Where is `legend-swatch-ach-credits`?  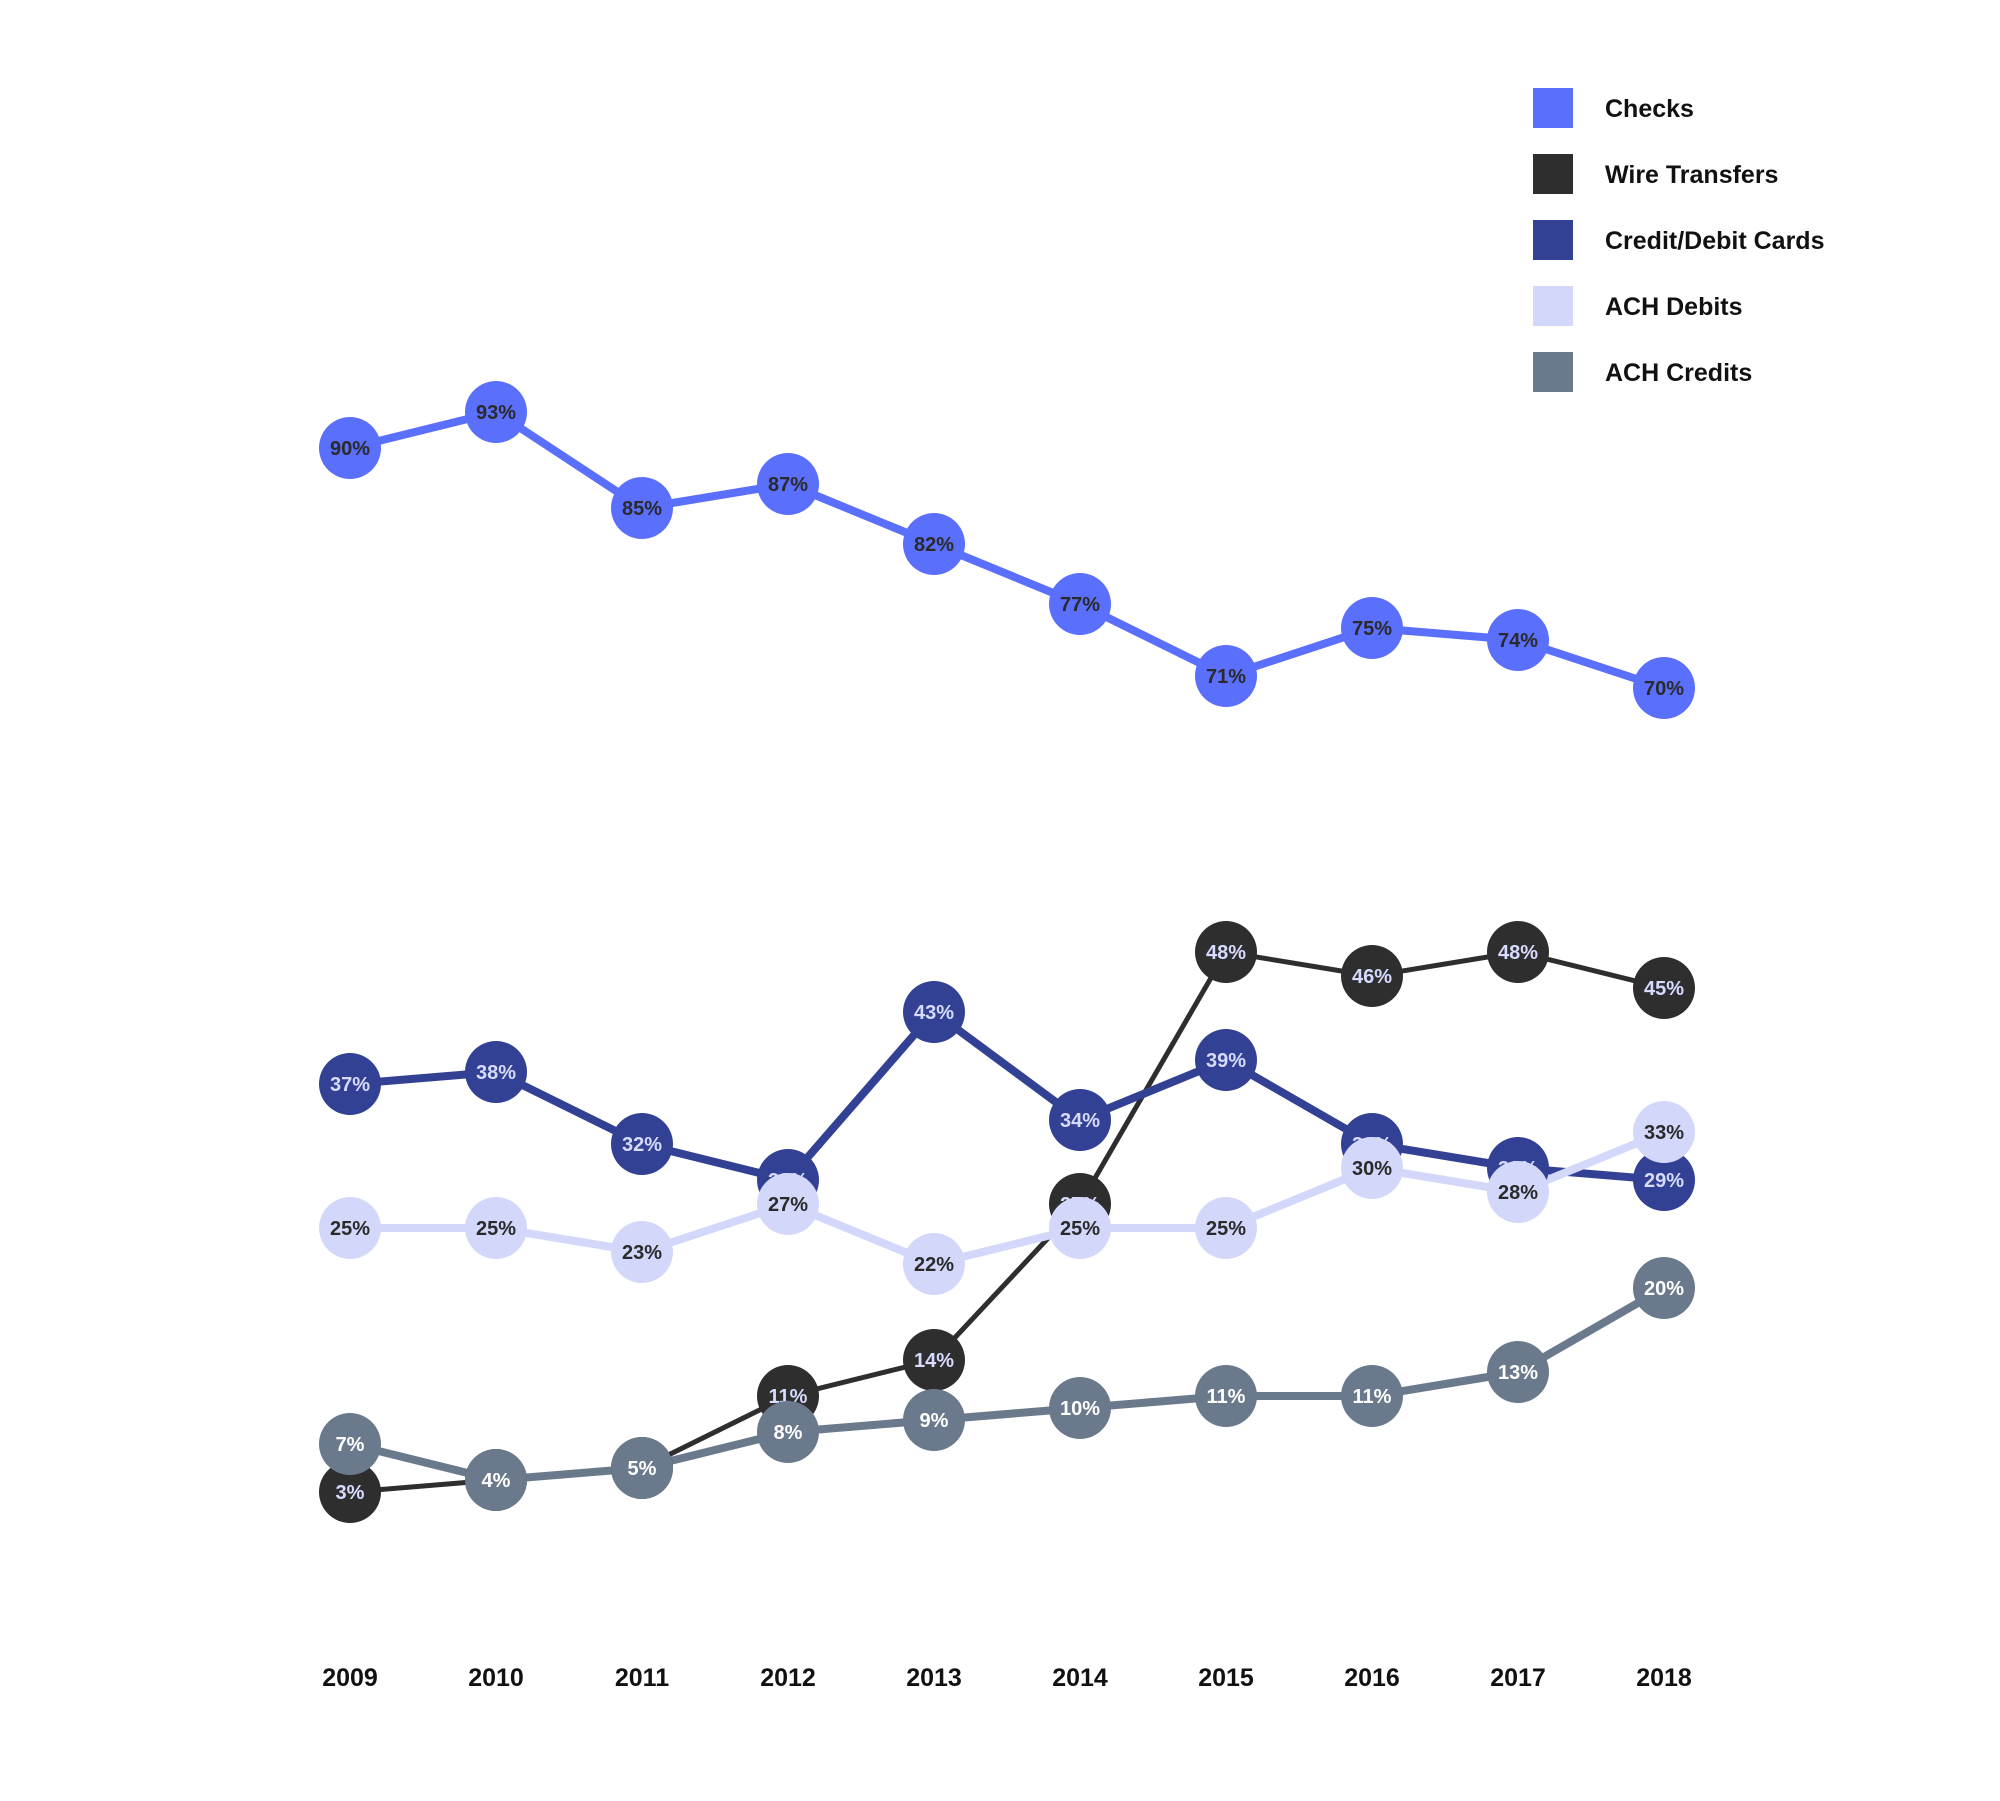 legend-swatch-ach-credits is located at coordinates (1553, 372).